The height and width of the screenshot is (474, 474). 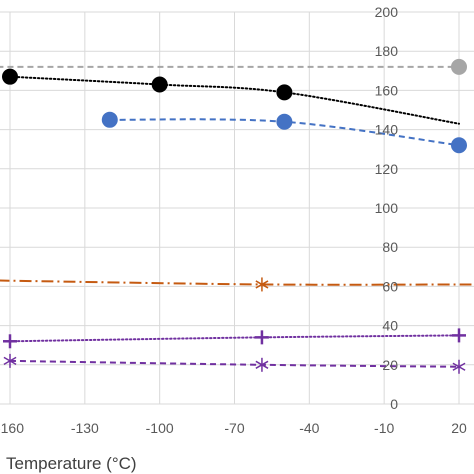 I want to click on y-tick-label: 160, so click(x=387, y=90).